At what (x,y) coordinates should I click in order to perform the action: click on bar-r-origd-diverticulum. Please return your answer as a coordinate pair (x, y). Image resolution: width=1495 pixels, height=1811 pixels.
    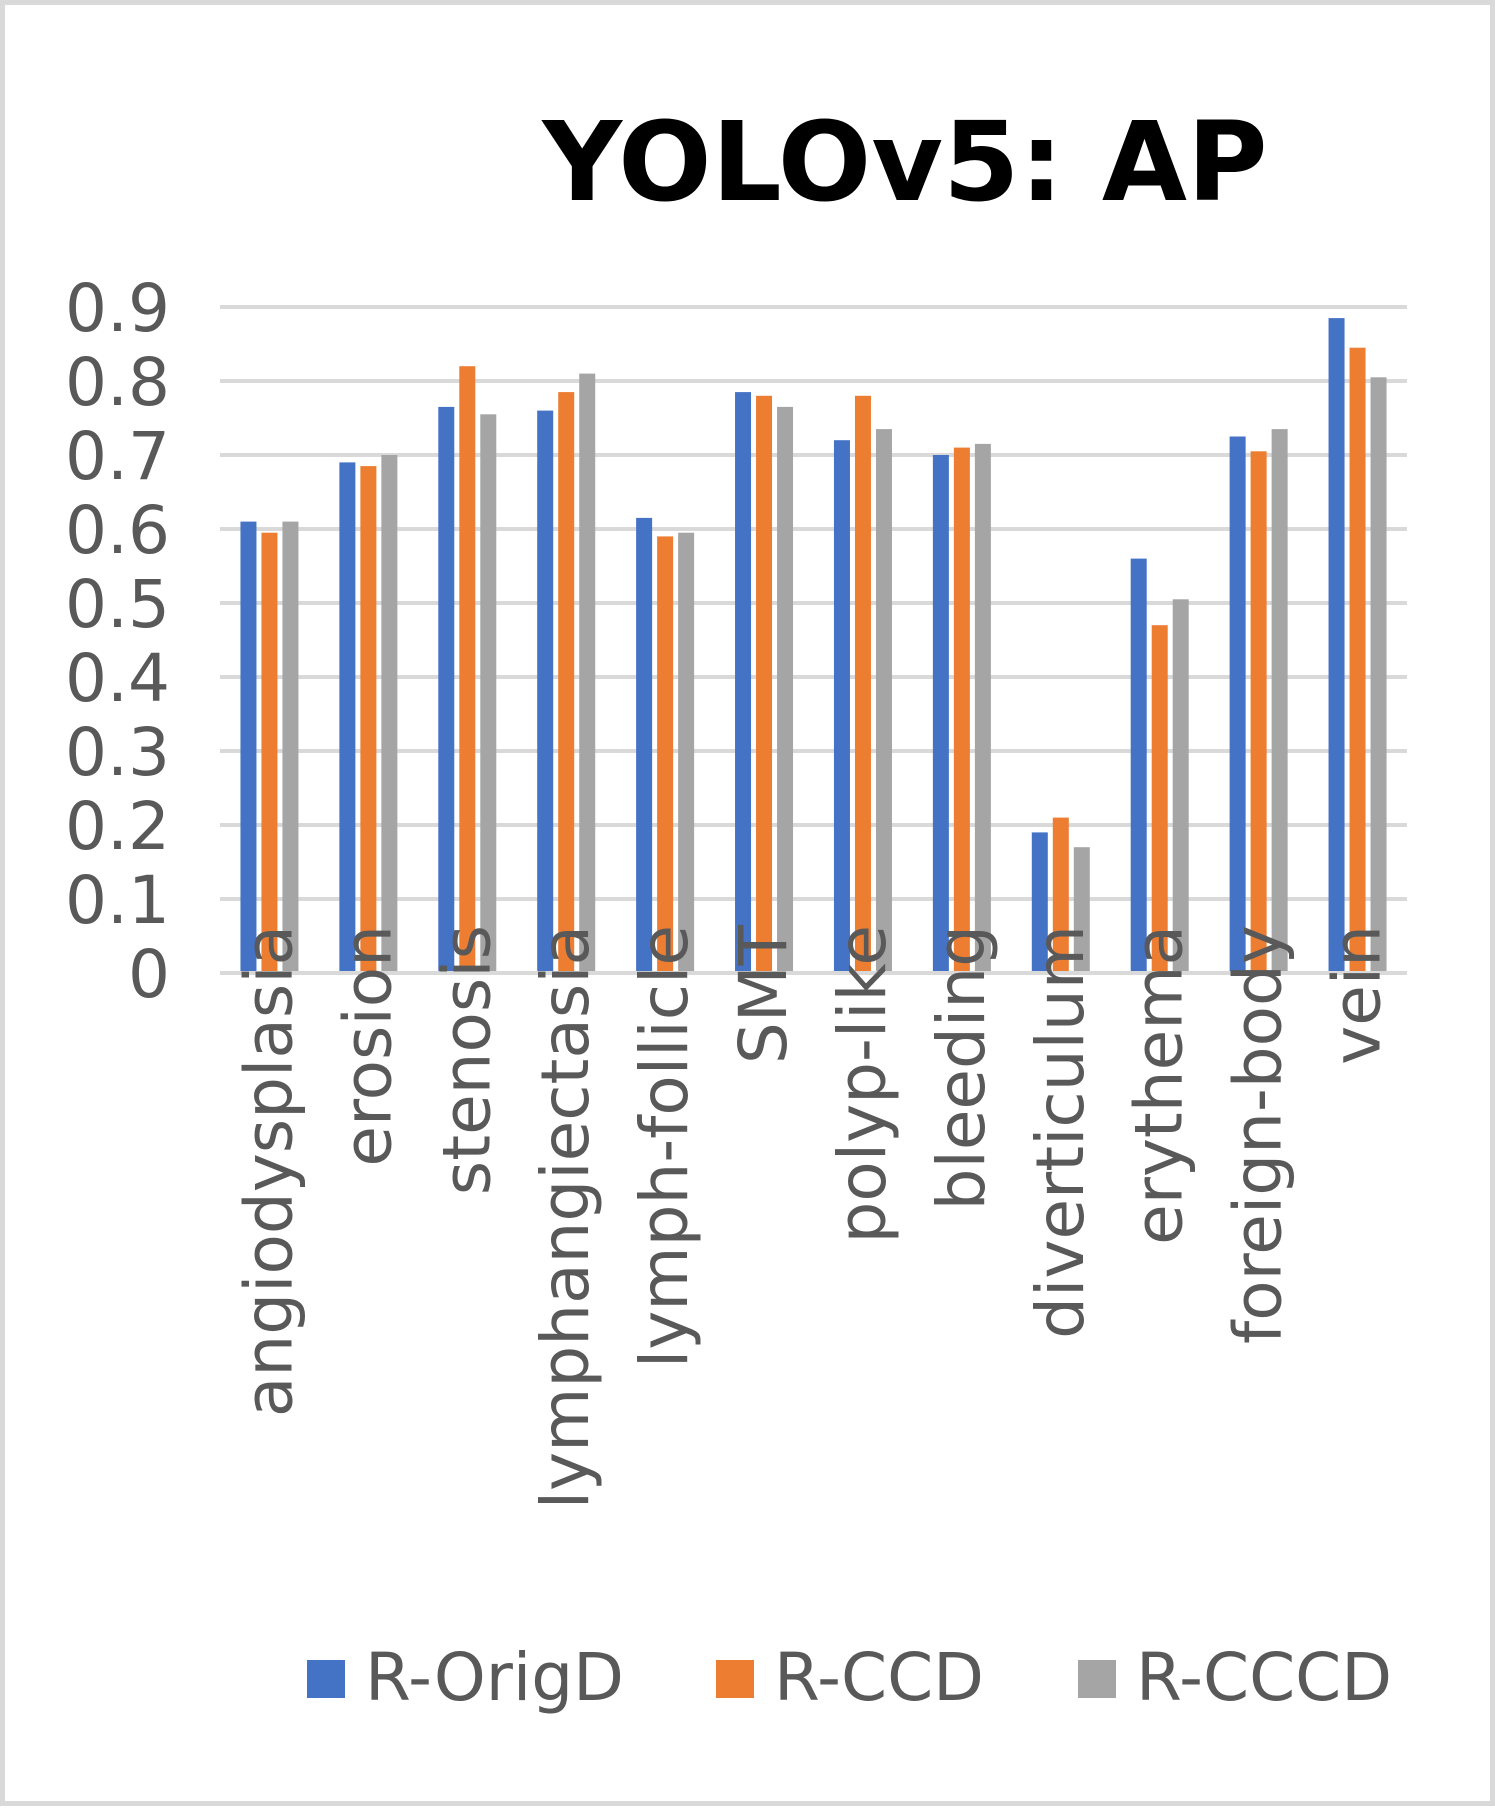
    Looking at the image, I should click on (1039, 902).